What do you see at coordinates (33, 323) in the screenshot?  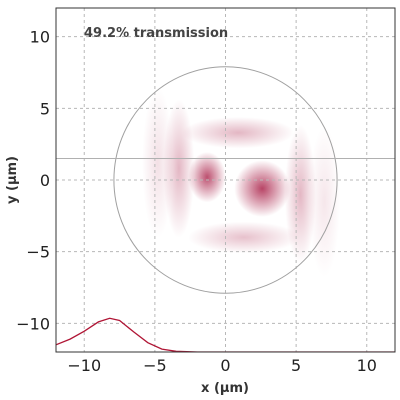 I see `y-tick-label: −10` at bounding box center [33, 323].